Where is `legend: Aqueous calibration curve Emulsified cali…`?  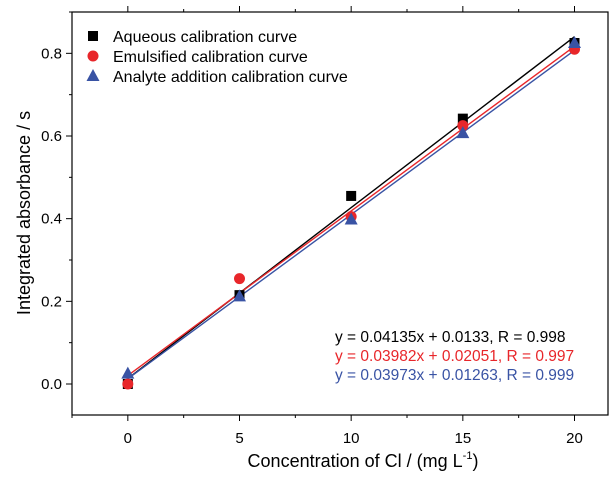
legend: Aqueous calibration curve Emulsified cali… is located at coordinates (217, 57).